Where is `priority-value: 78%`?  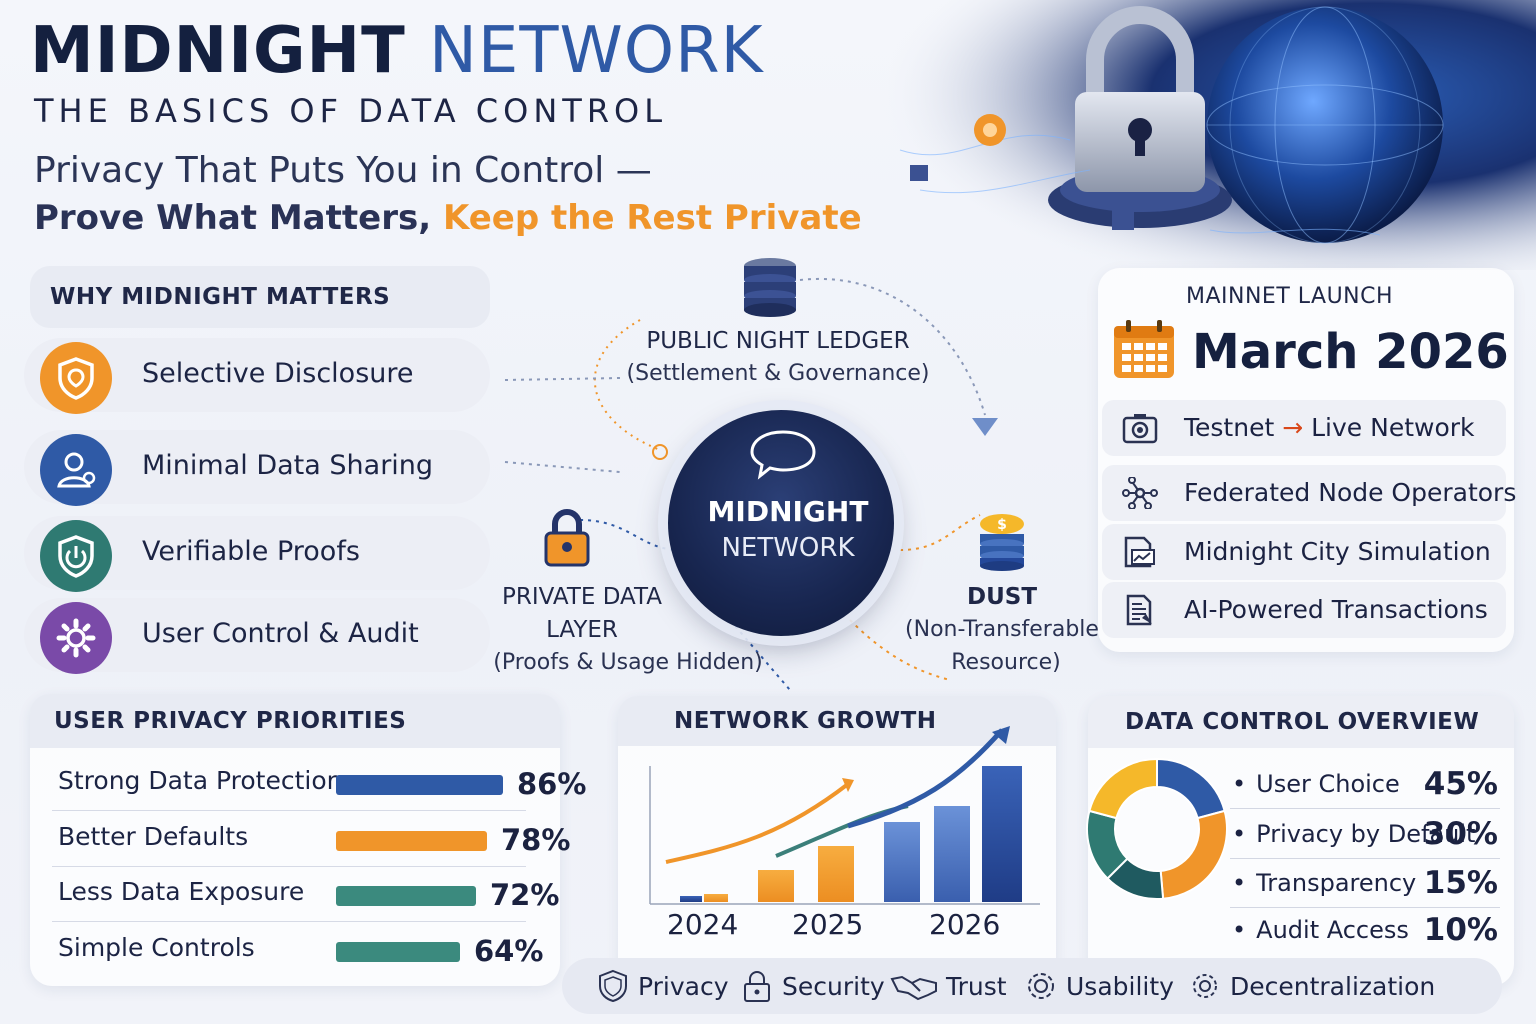
priority-value: 78% is located at coordinates (536, 840).